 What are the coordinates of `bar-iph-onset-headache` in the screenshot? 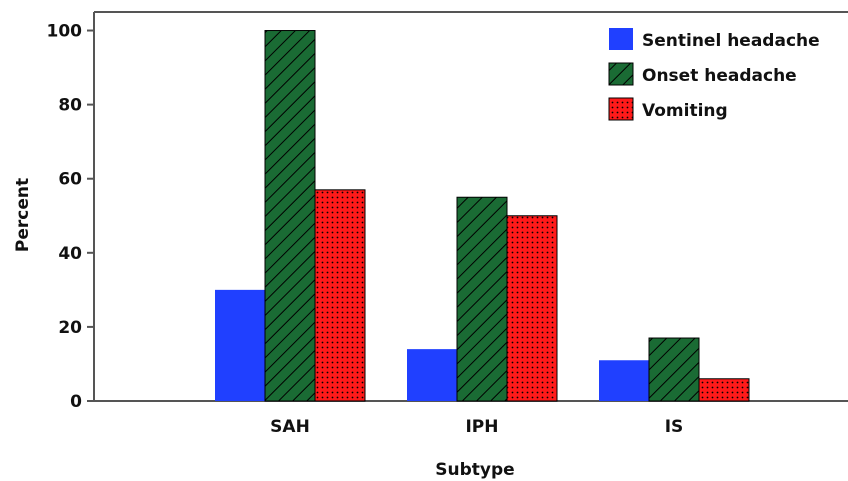 It's located at (482, 299).